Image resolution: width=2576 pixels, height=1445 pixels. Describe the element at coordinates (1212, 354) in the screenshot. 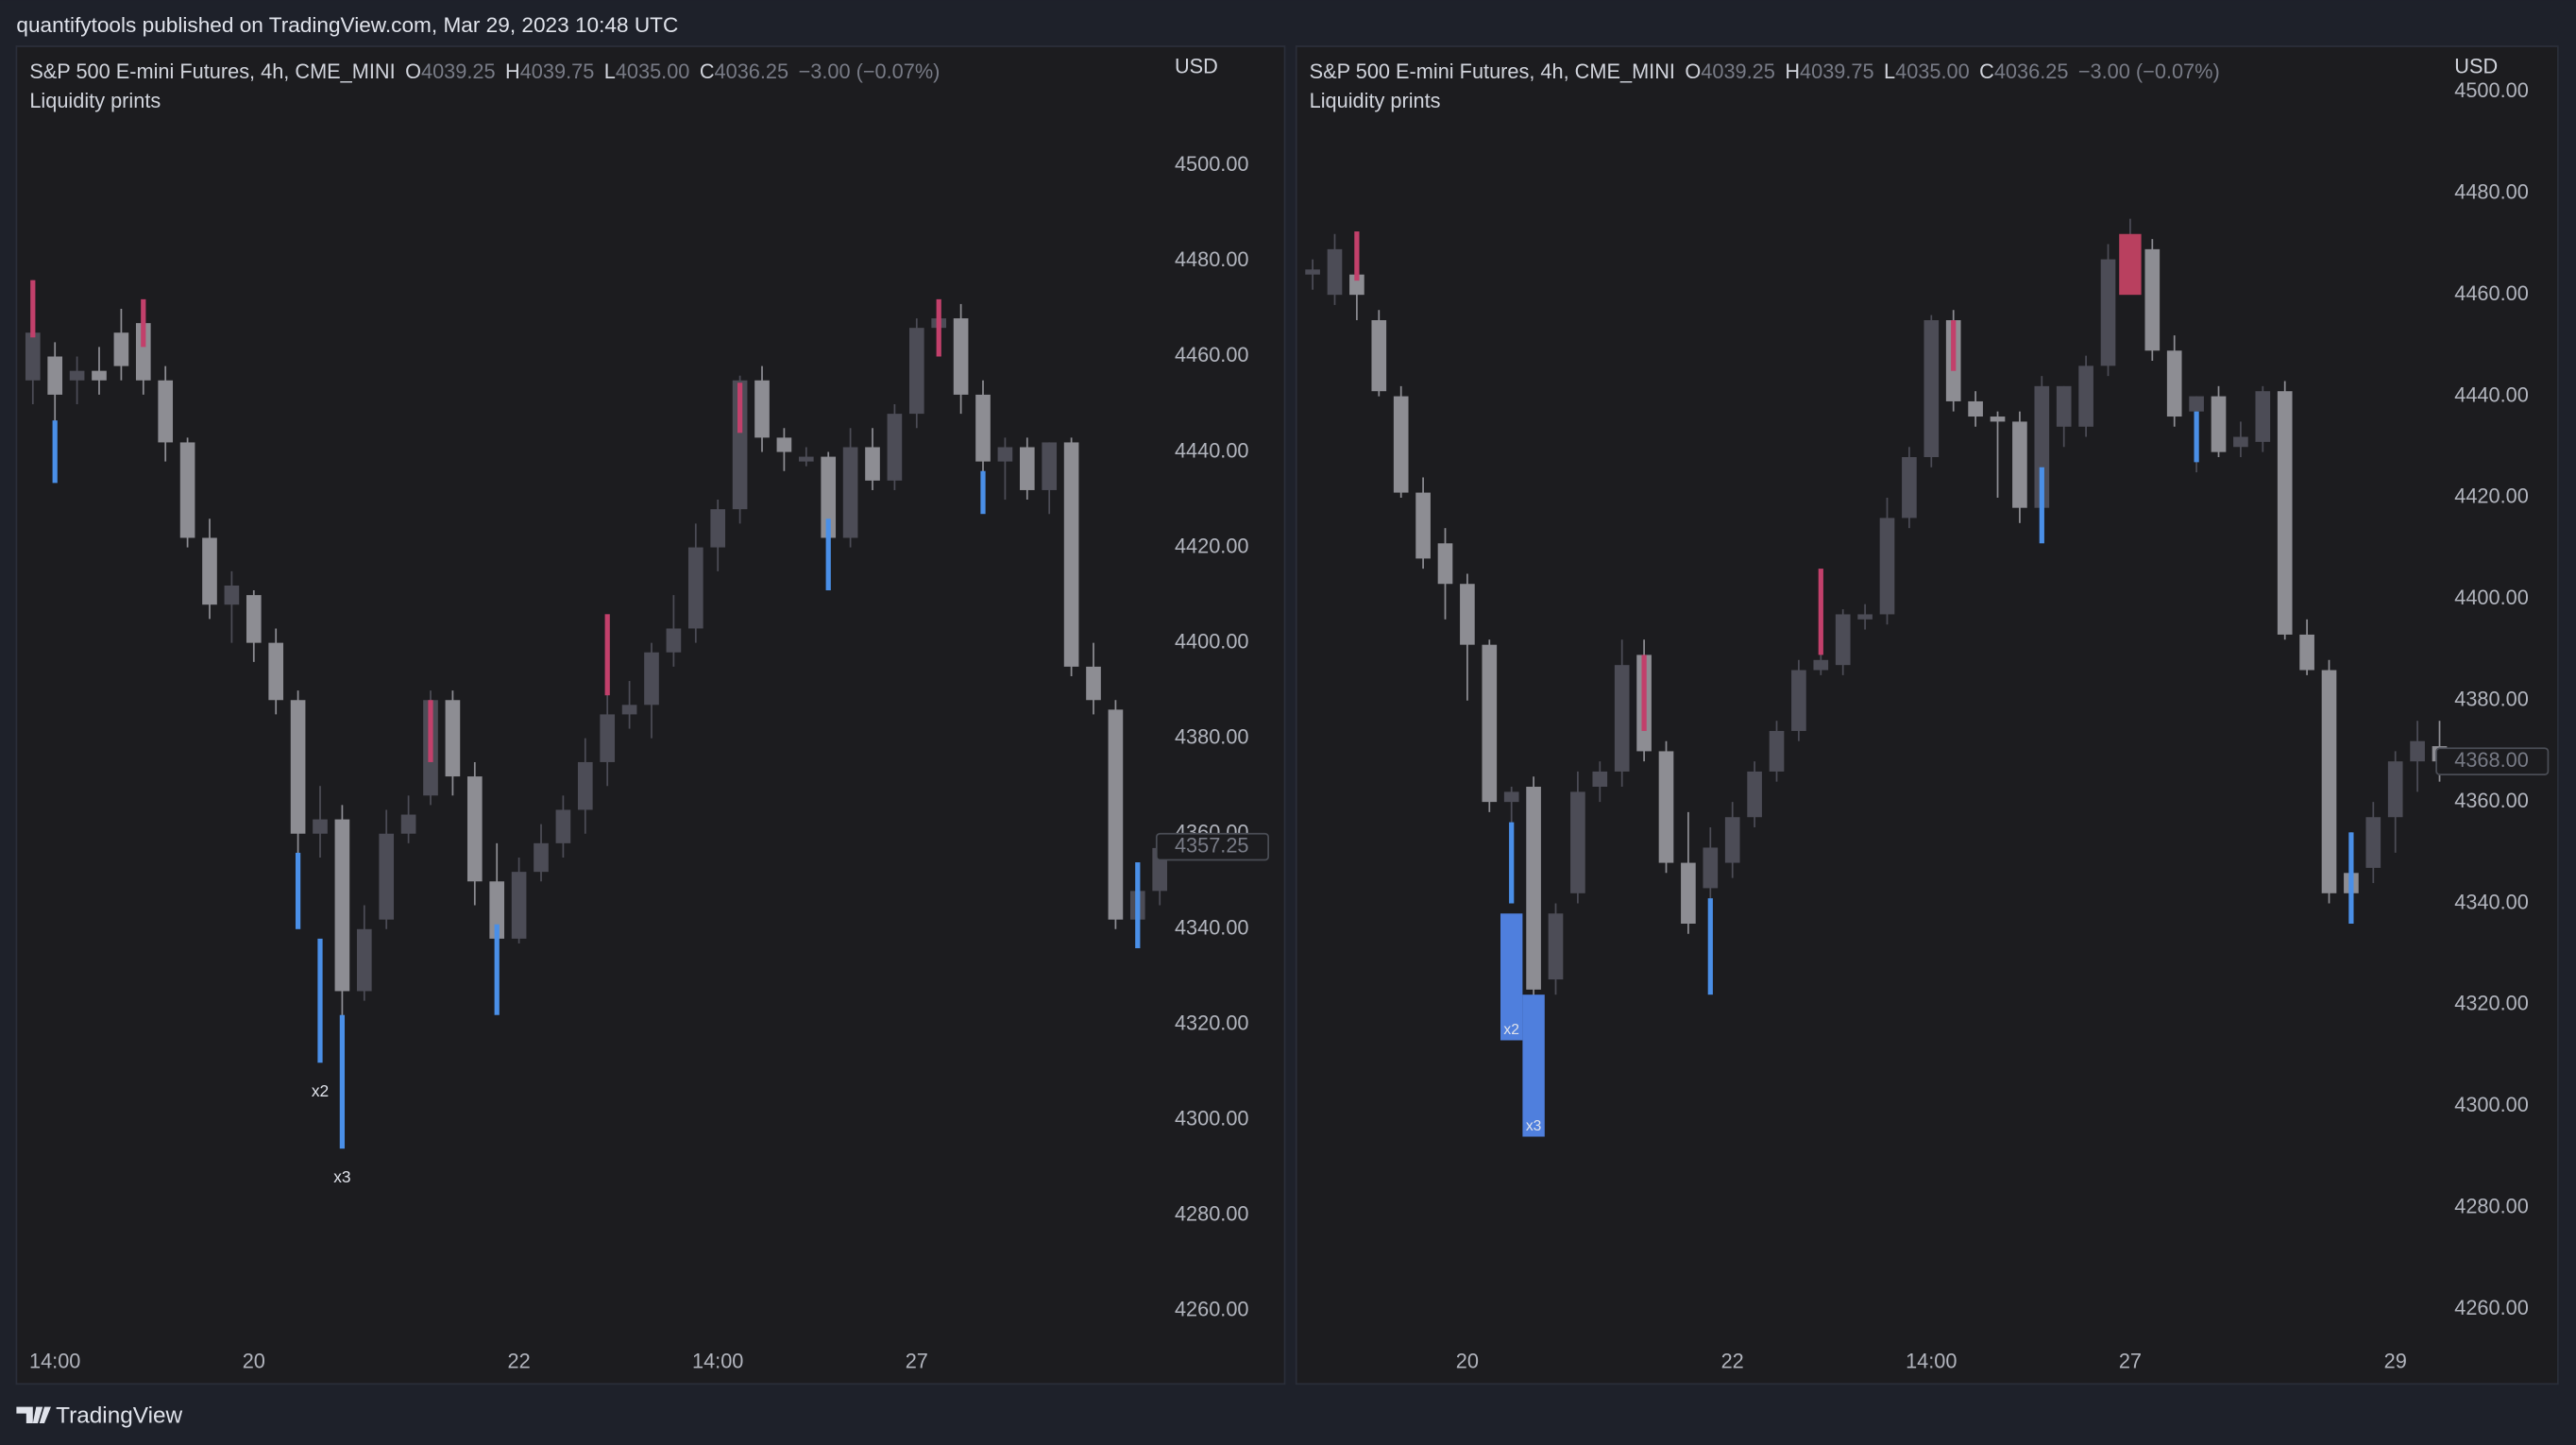

I see `y-tick-label: 4460.00` at that location.